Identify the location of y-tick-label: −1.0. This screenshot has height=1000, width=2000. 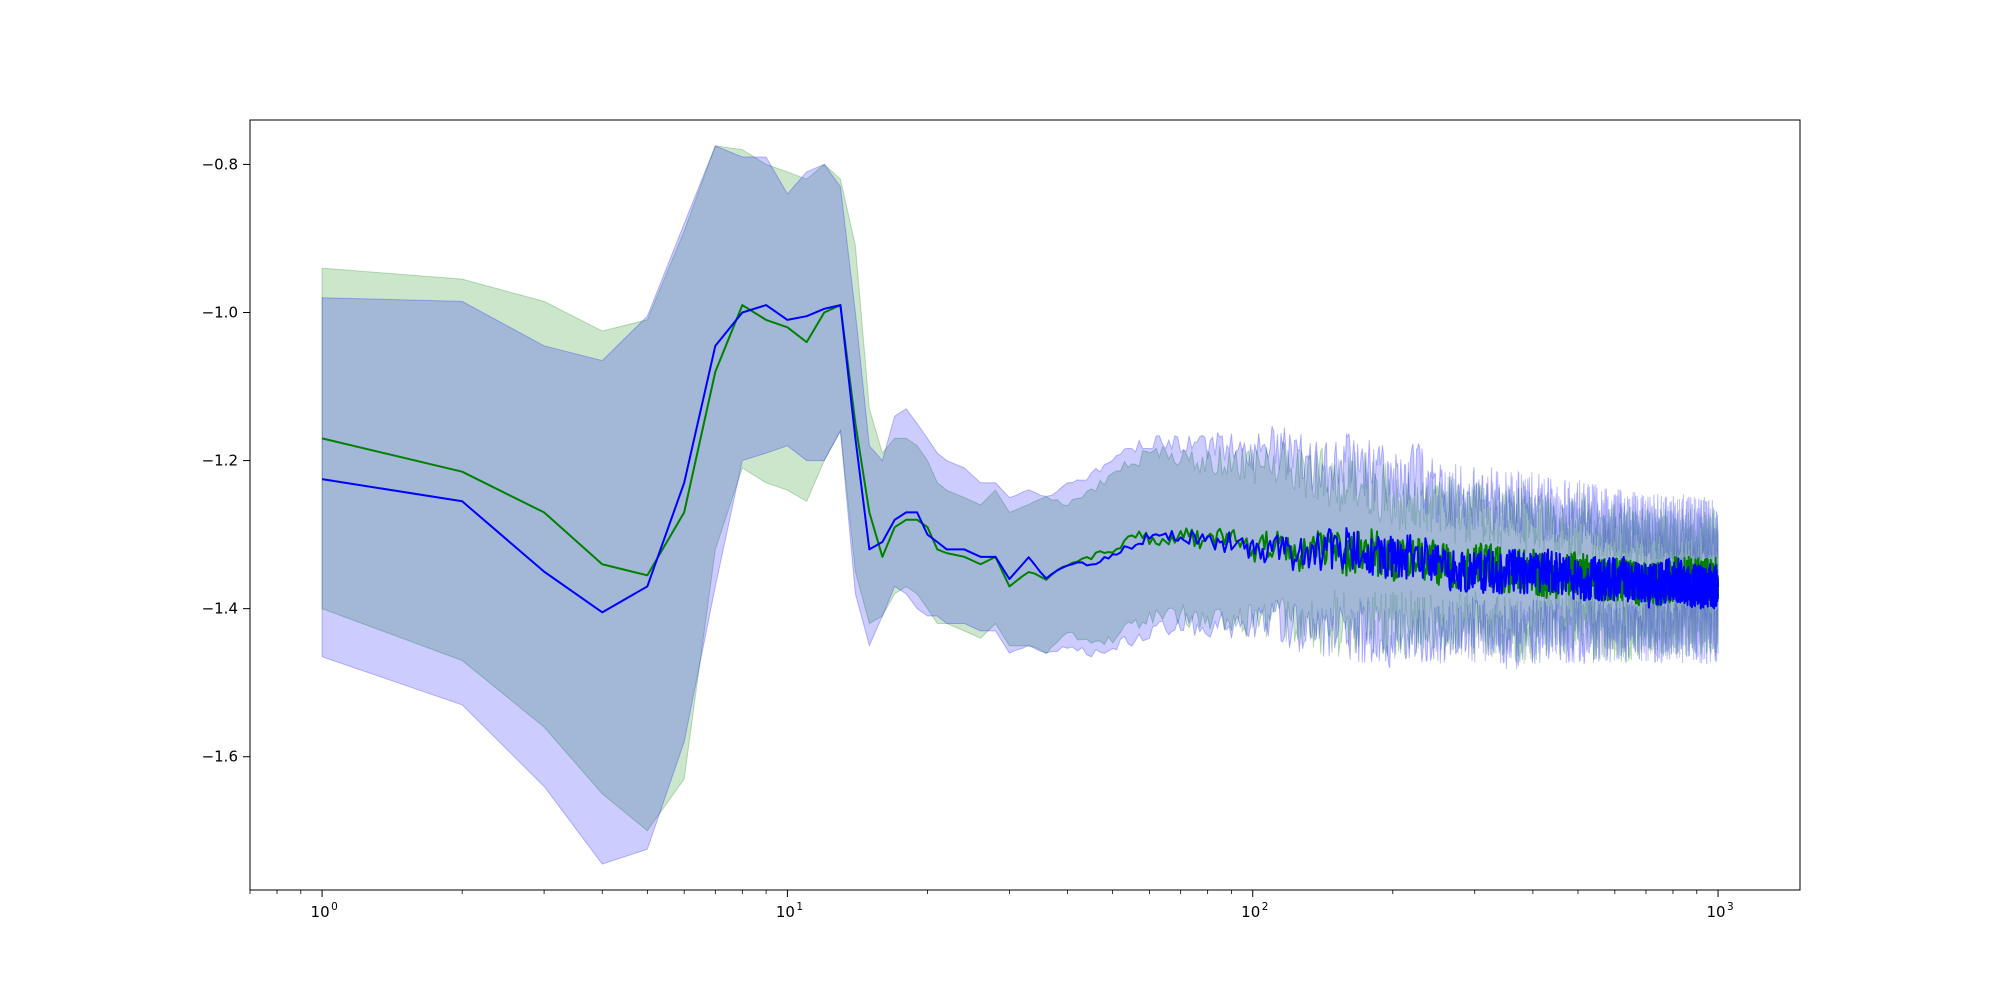
(220, 313).